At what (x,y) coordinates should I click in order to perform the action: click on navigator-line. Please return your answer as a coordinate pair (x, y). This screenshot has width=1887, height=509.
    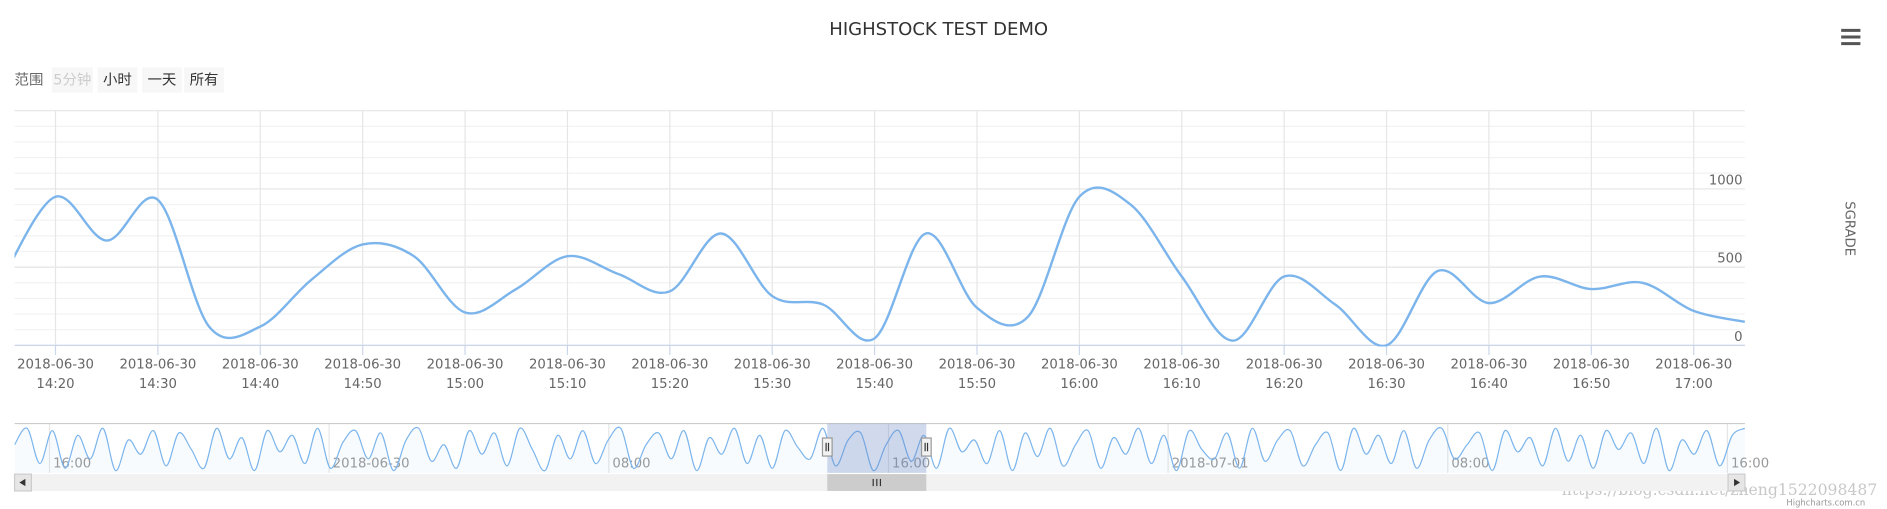
    Looking at the image, I should click on (879, 449).